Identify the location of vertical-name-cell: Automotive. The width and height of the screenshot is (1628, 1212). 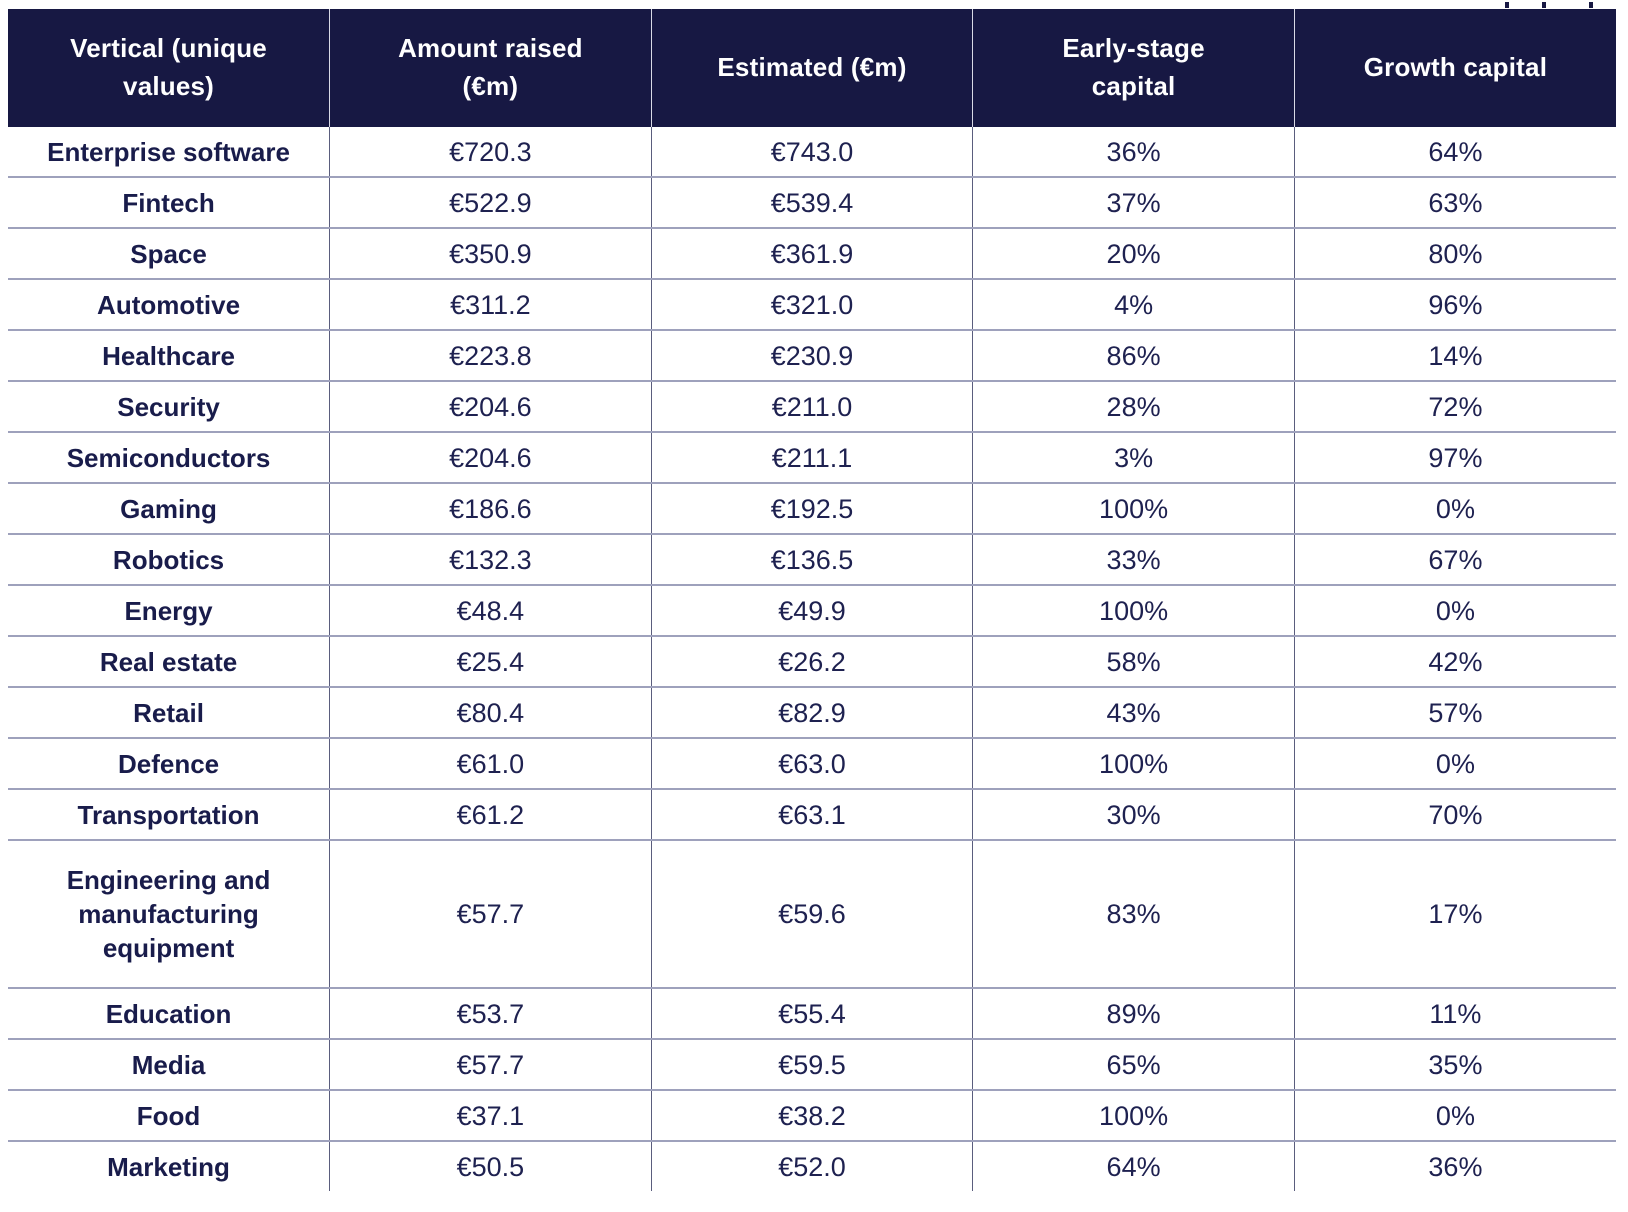
(169, 305).